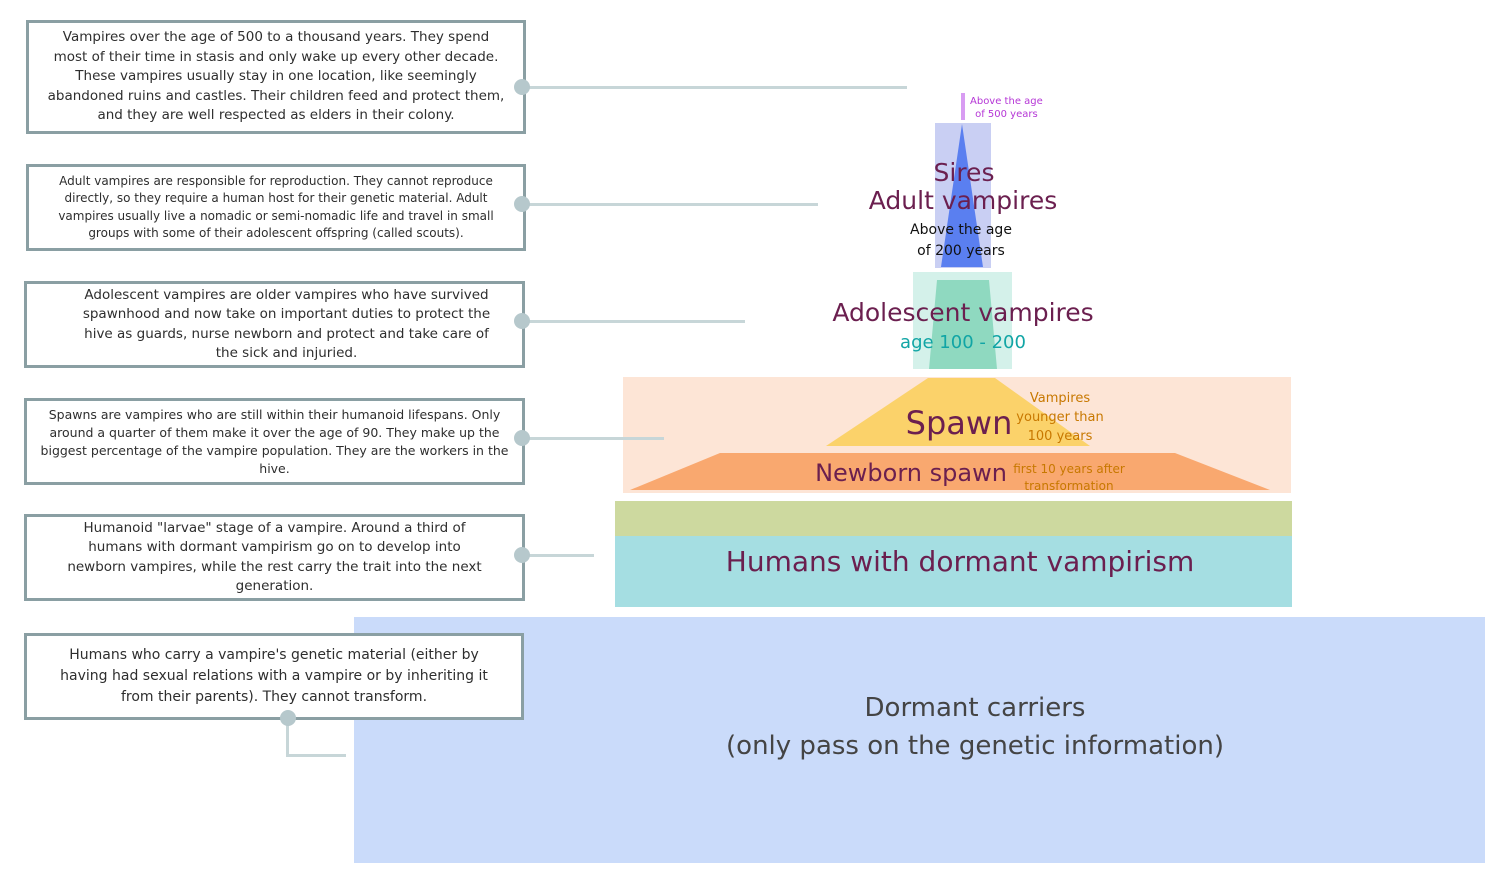 This screenshot has height=873, width=1485. What do you see at coordinates (963, 200) in the screenshot?
I see `adult-label: Adult vampires` at bounding box center [963, 200].